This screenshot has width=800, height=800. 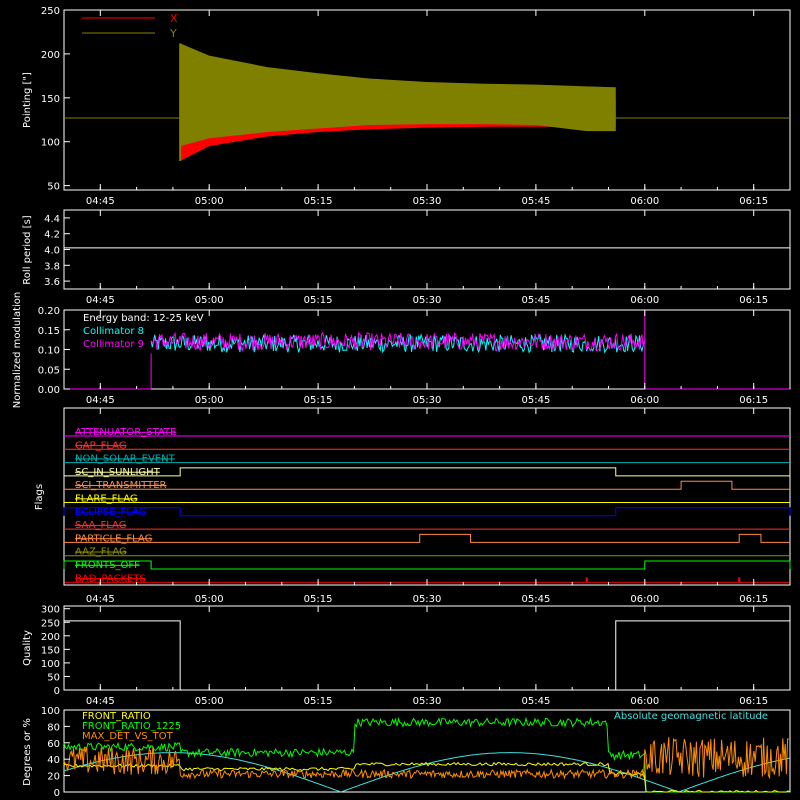 What do you see at coordinates (125, 459) in the screenshot?
I see `flag-label-non_solar_event: NON_SOLAR_EVENT` at bounding box center [125, 459].